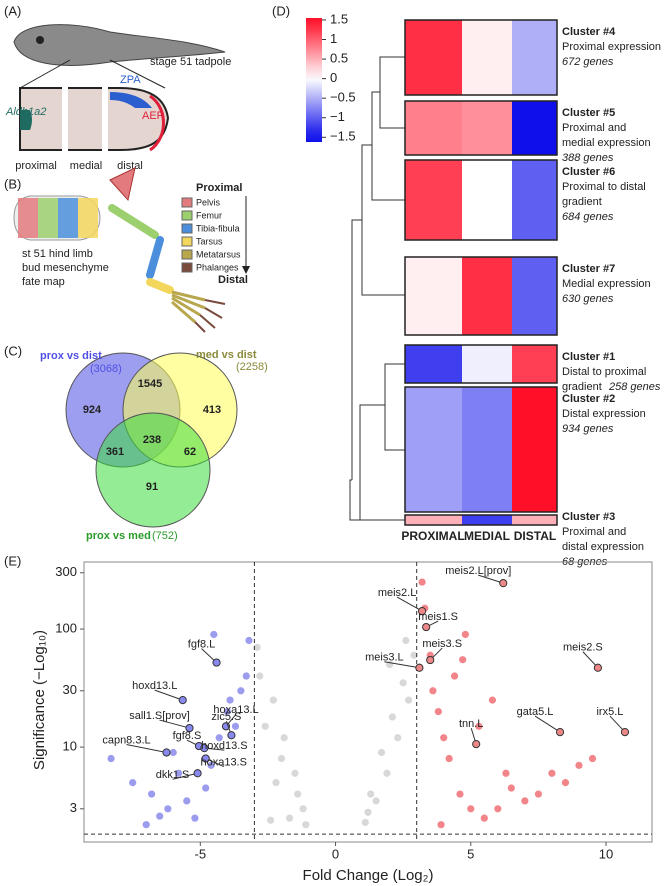 The height and width of the screenshot is (886, 666). I want to click on y-tick-label: 30, so click(70, 689).